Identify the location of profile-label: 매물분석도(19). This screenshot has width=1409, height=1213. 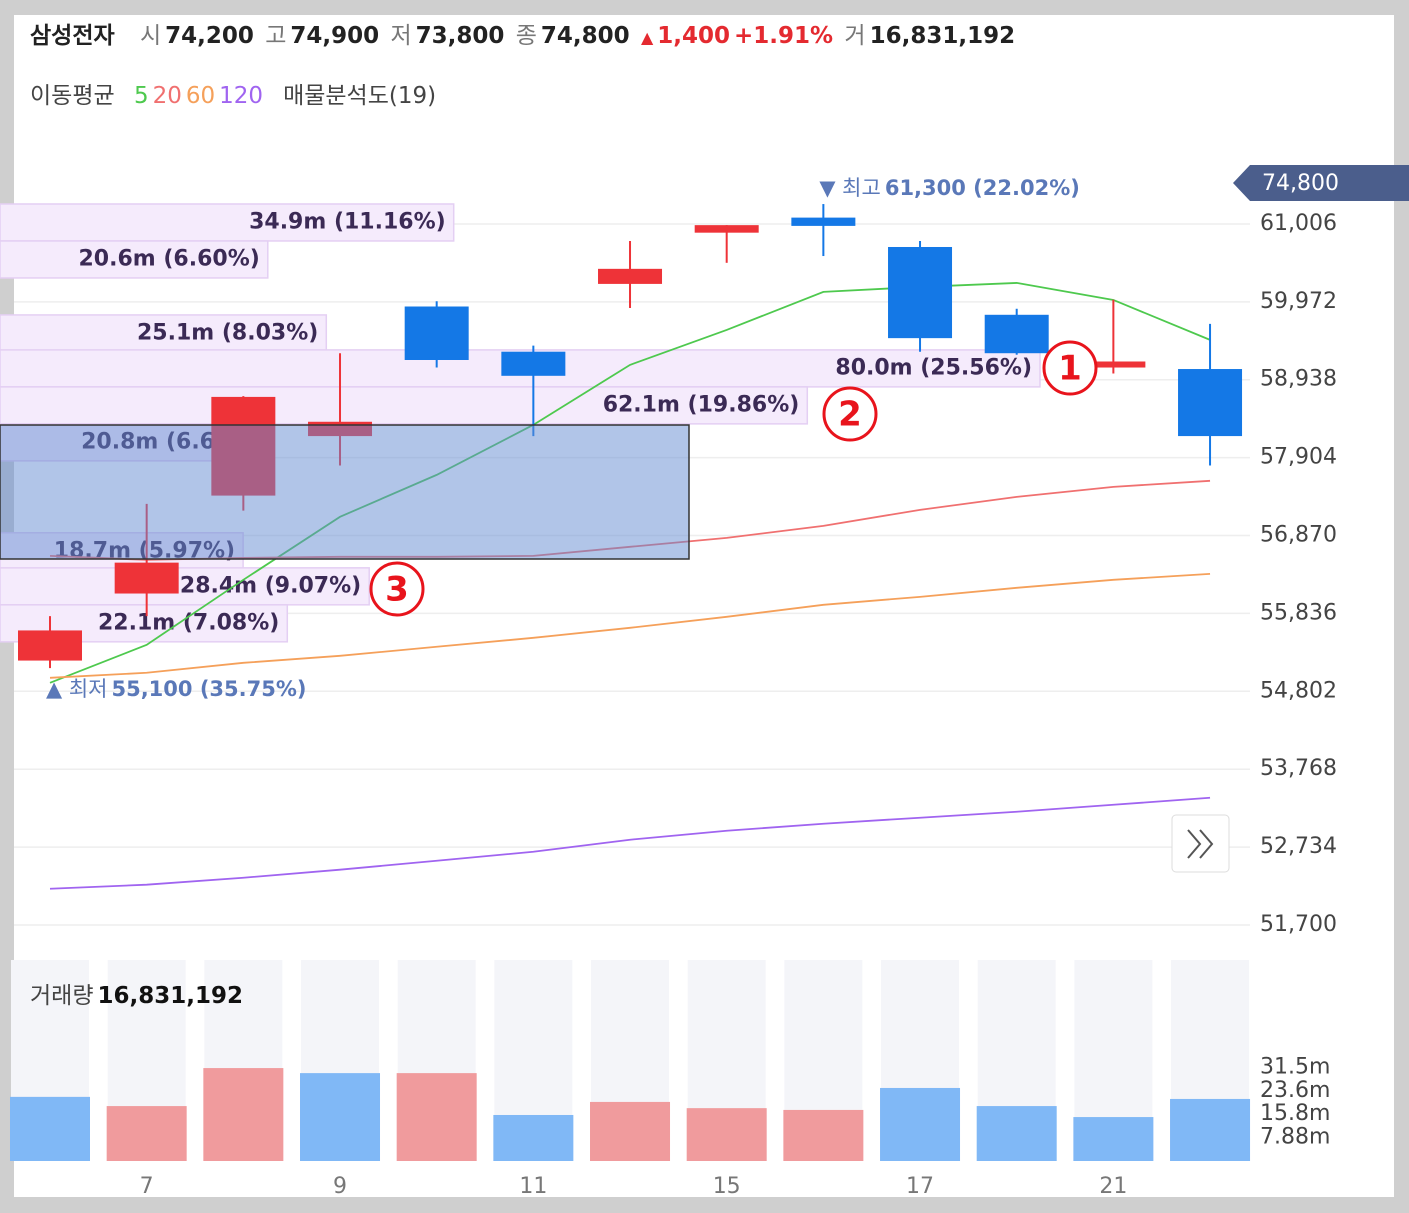
(360, 96).